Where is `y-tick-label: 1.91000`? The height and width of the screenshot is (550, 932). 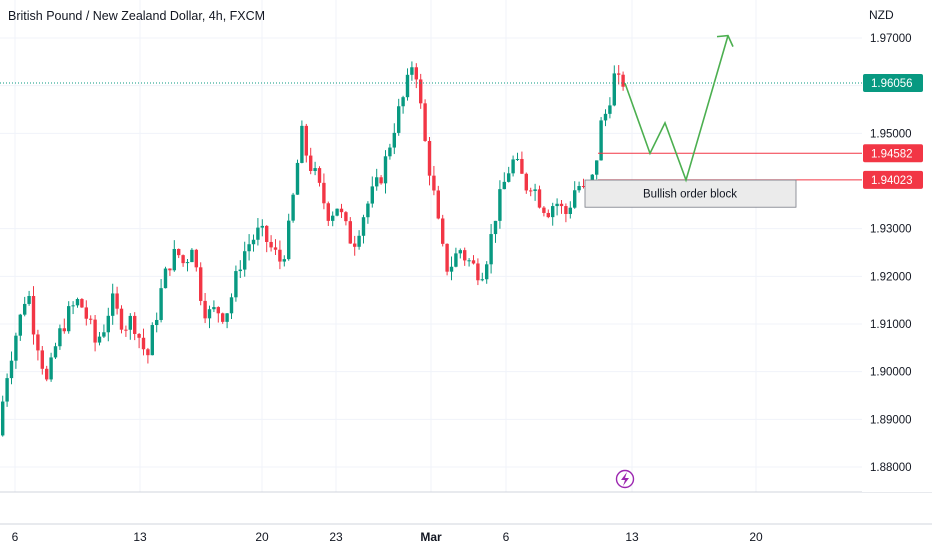
y-tick-label: 1.91000 is located at coordinates (891, 325).